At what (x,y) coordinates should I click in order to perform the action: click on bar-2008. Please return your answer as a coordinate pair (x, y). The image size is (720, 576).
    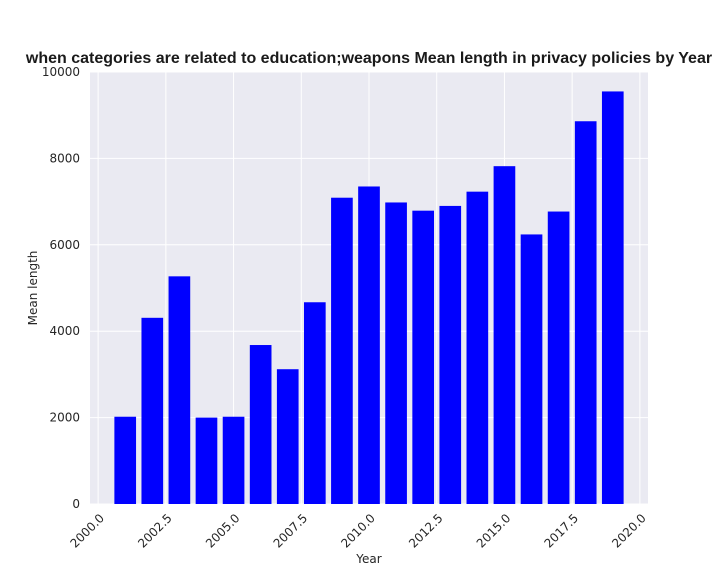
    Looking at the image, I should click on (314, 403).